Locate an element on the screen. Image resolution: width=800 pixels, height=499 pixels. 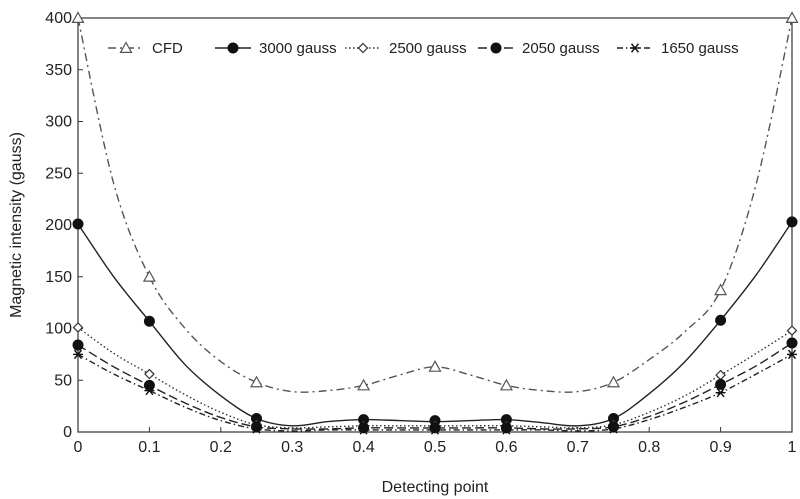
y-tick-label: 50 is located at coordinates (63, 380).